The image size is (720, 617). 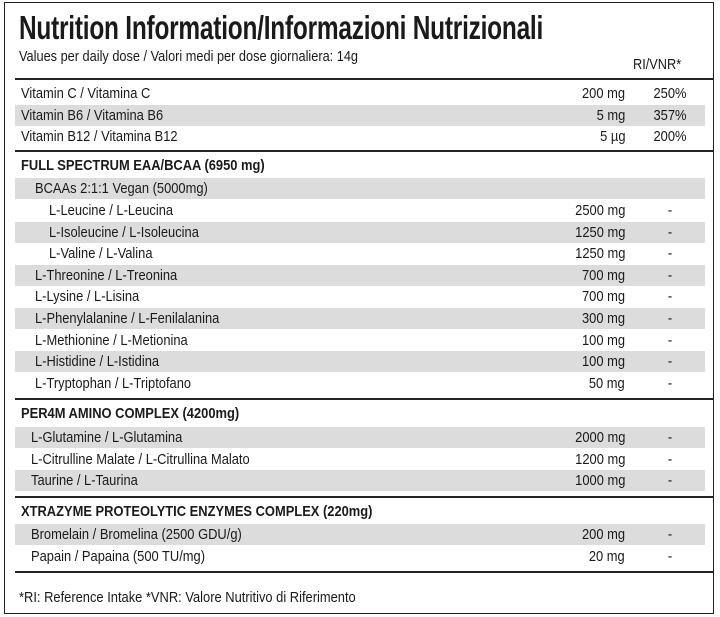 I want to click on nutrient-row: Vitamin B6 / Vitamina B6 5 mg 357%, so click(x=360, y=115).